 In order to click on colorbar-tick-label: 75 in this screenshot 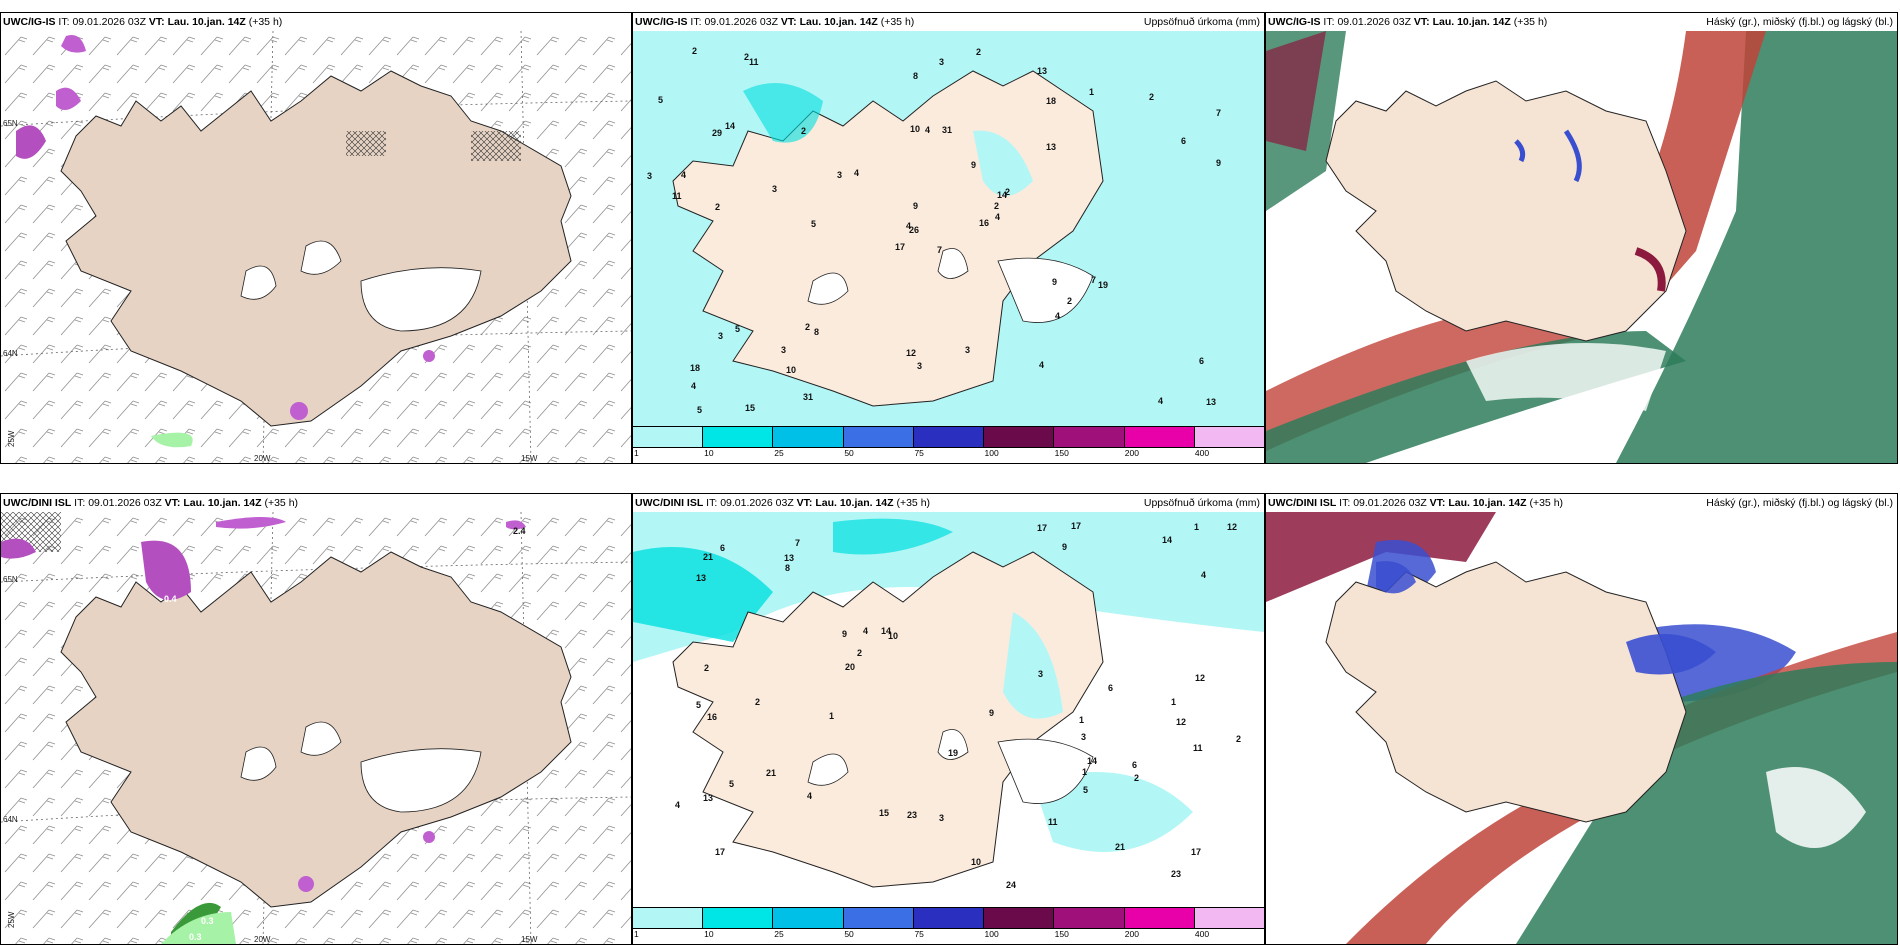, I will do `click(919, 453)`.